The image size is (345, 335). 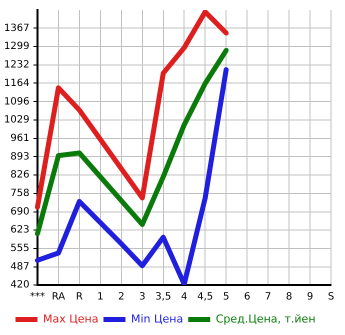 What do you see at coordinates (310, 297) in the screenshot?
I see `x-tick-label: 9` at bounding box center [310, 297].